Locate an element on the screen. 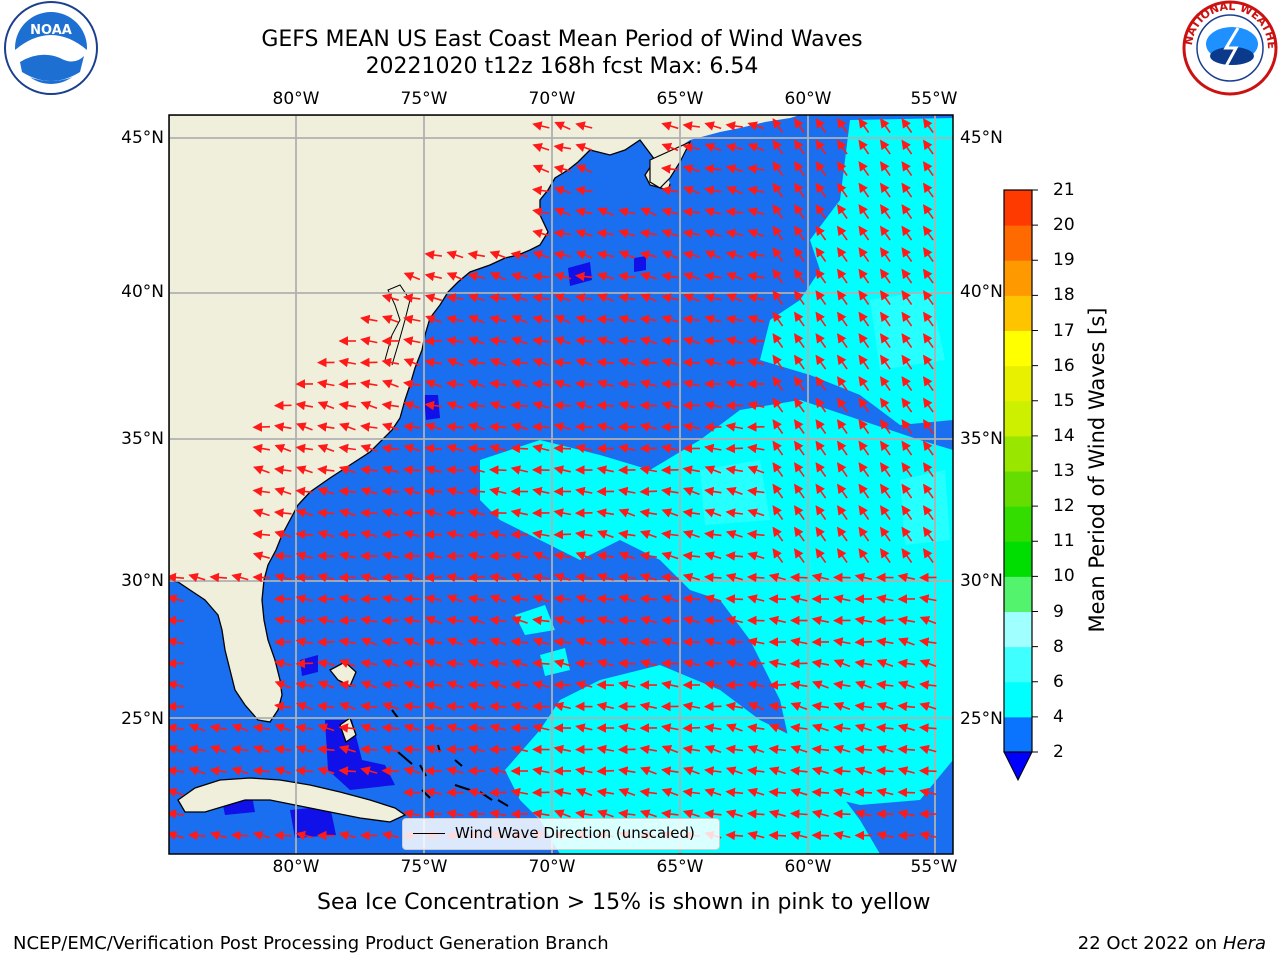 The image size is (1280, 960). colorbar-tick-label: 12 is located at coordinates (1064, 506).